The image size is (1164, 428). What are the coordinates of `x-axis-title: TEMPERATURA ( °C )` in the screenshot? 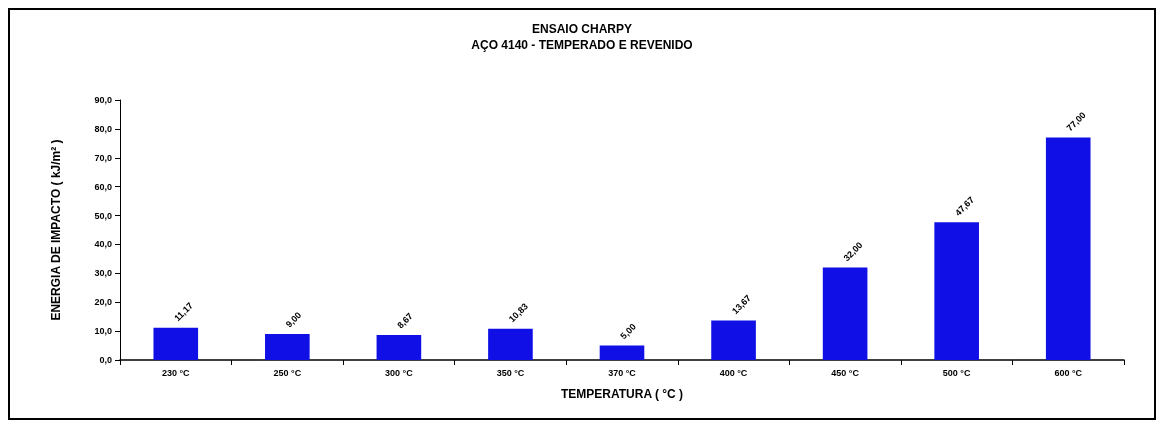 It's located at (622, 394).